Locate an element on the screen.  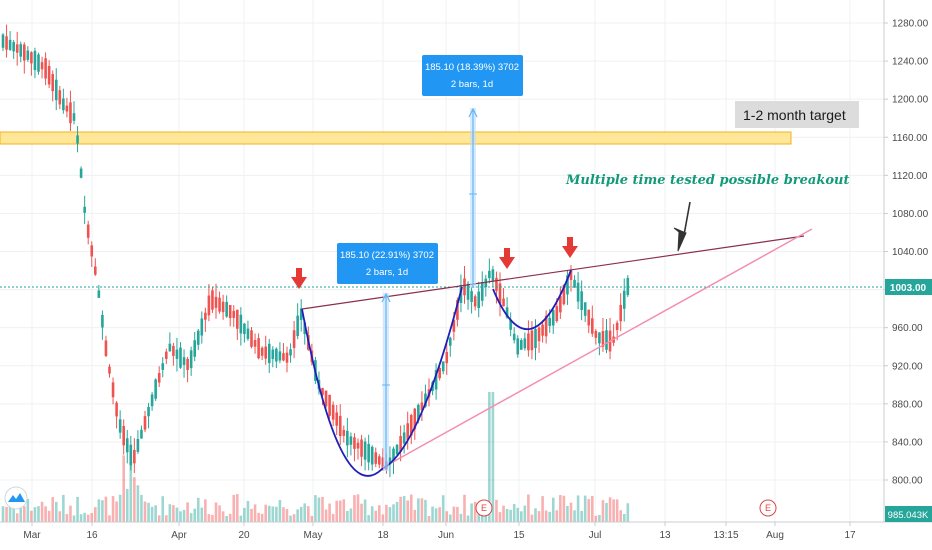
measure-upper is located at coordinates (473, 197).